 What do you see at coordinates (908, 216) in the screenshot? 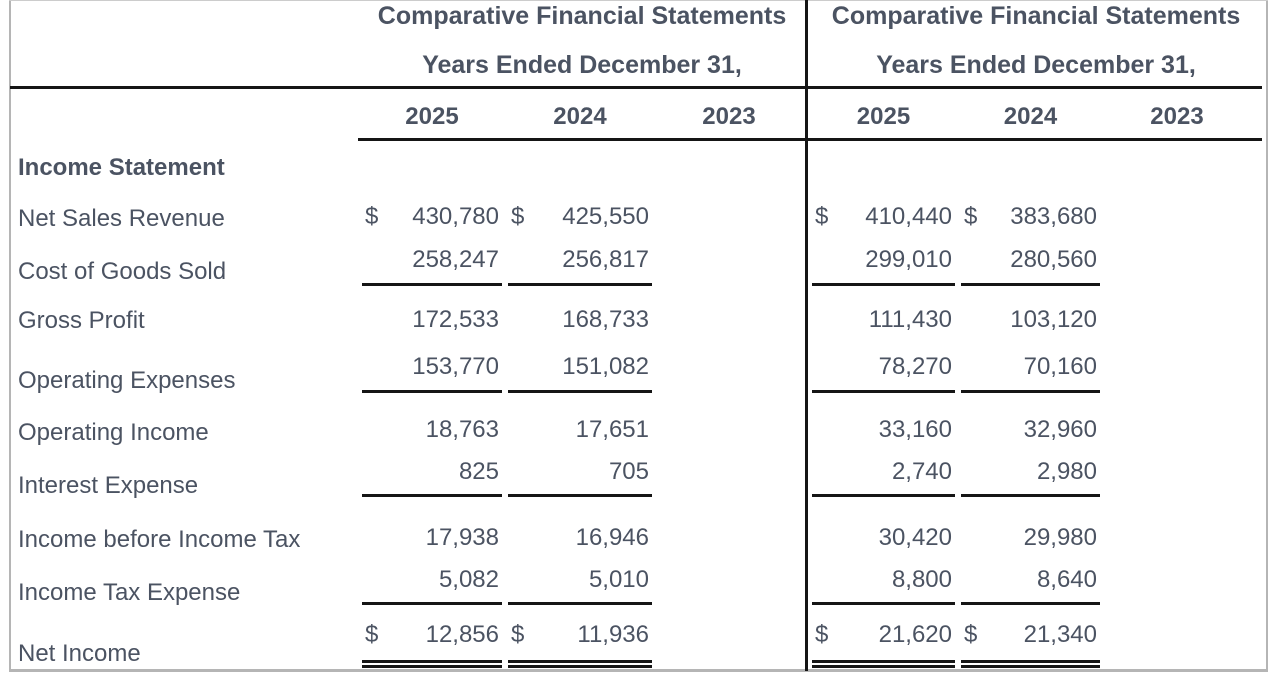
I see `value-text: 410,440` at bounding box center [908, 216].